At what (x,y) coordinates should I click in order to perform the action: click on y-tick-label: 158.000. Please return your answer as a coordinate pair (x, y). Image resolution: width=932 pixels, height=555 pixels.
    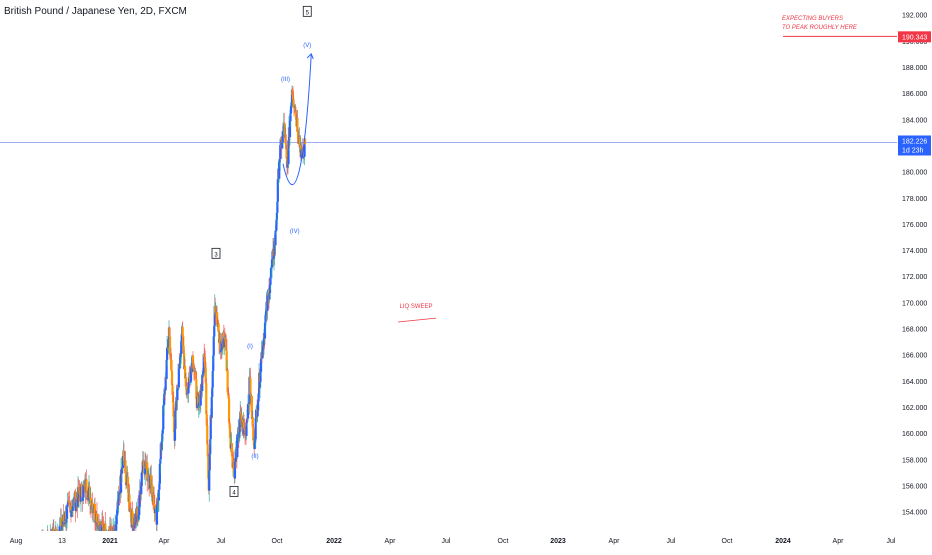
    Looking at the image, I should click on (914, 460).